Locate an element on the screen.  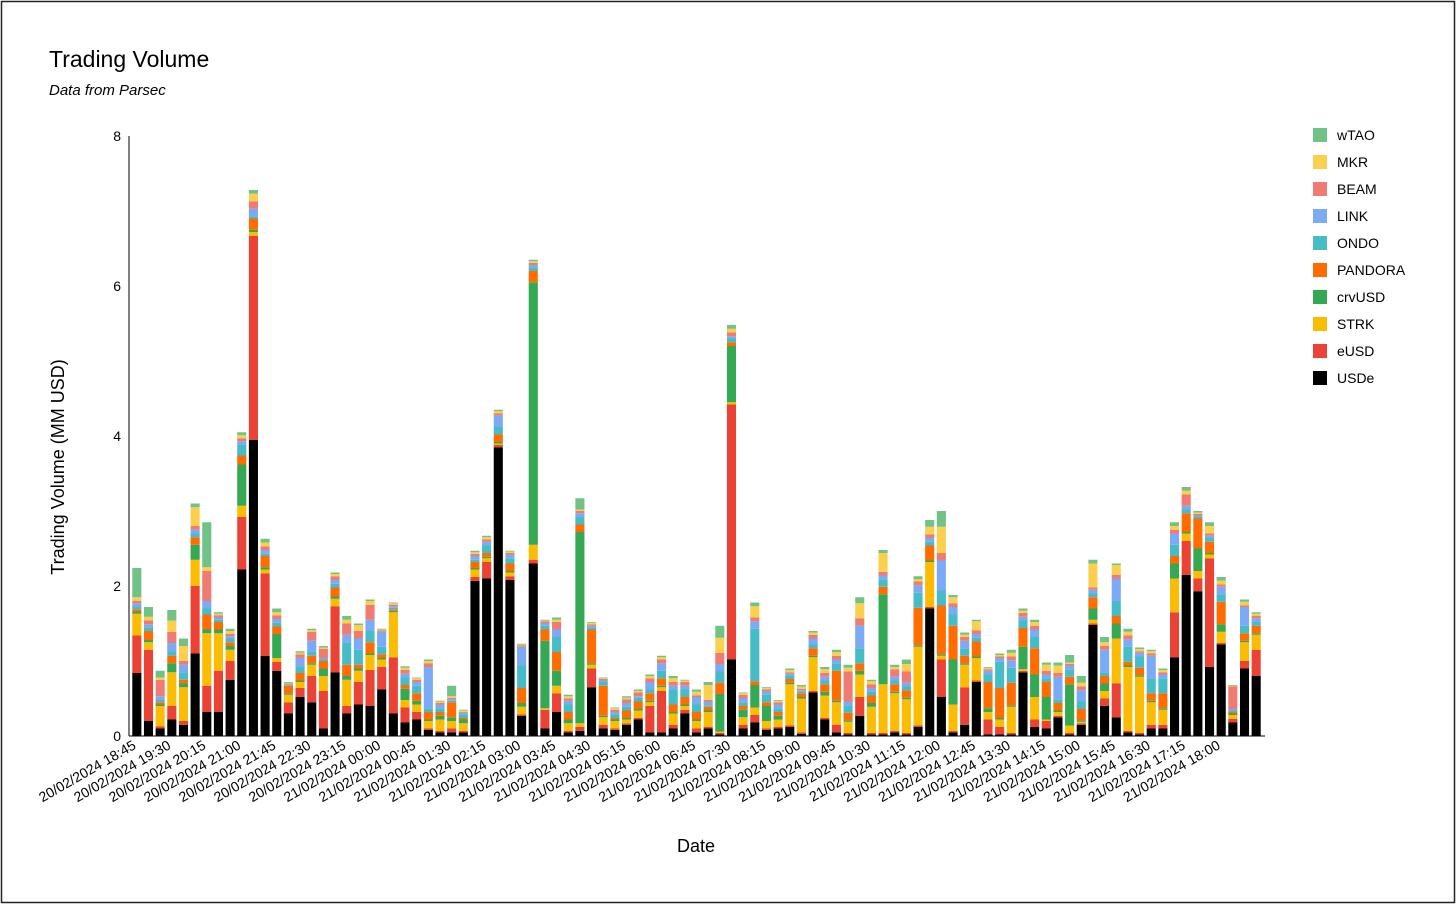
legend-label: LINK is located at coordinates (1353, 216).